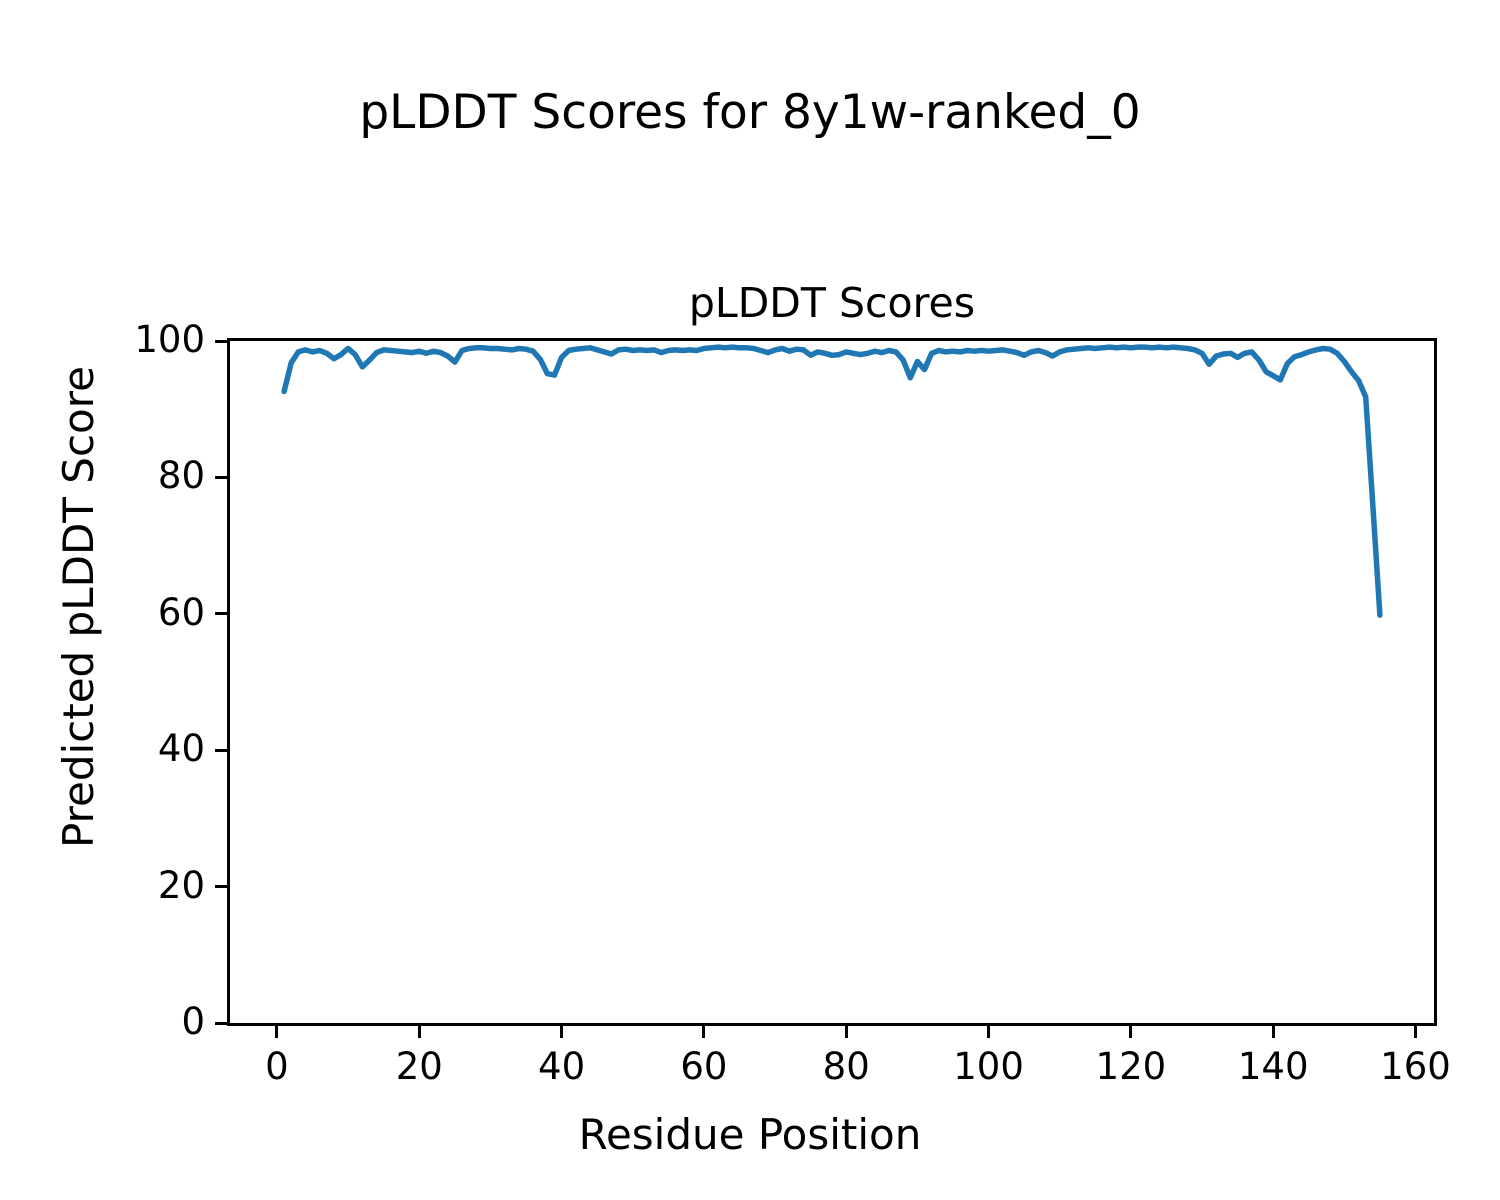 The image size is (1500, 1200). Describe the element at coordinates (169, 339) in the screenshot. I see `y-tick-label: 100` at that location.